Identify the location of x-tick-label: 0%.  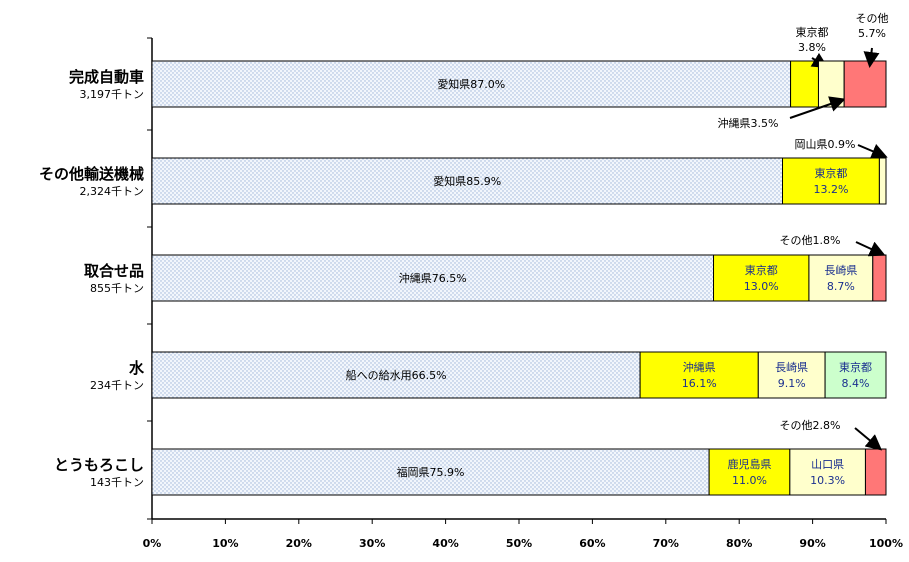
(152, 543).